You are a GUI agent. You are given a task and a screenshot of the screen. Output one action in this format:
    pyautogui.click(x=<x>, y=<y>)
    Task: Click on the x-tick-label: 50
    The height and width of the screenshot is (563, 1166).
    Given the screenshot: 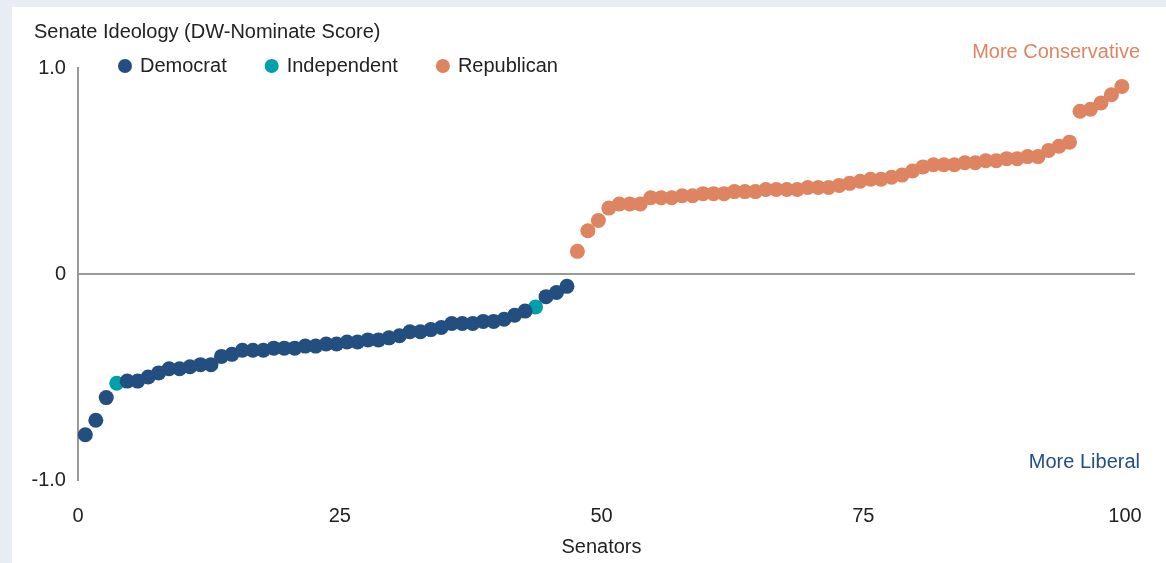 What is the action you would take?
    pyautogui.click(x=601, y=514)
    